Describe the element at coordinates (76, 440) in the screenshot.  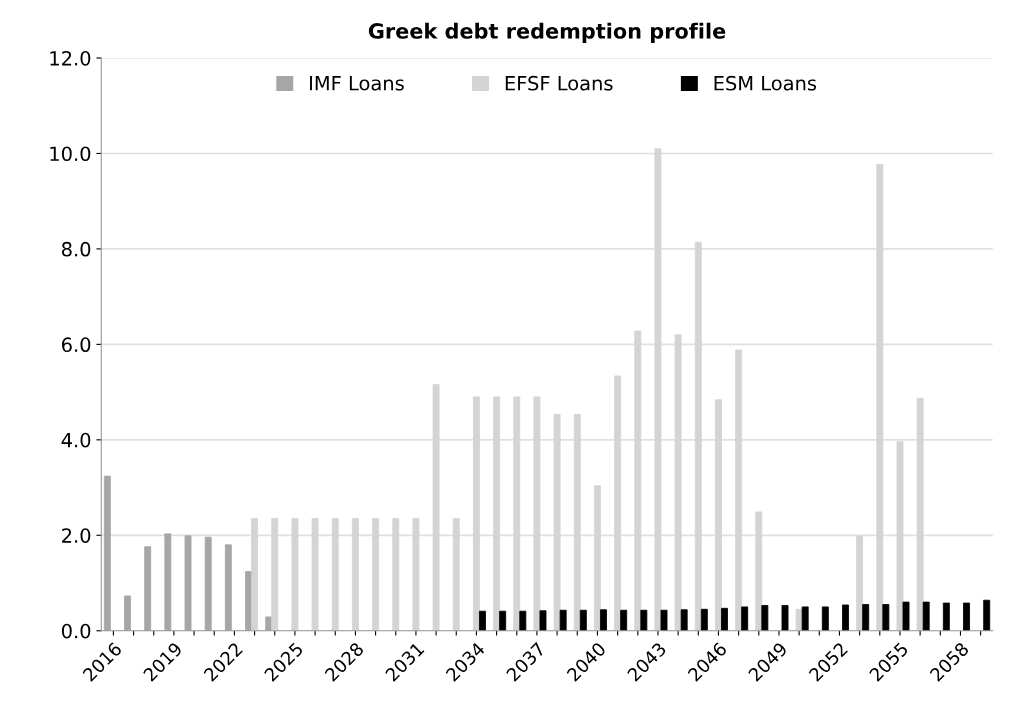
I see `y-tick-label: 4.0` at that location.